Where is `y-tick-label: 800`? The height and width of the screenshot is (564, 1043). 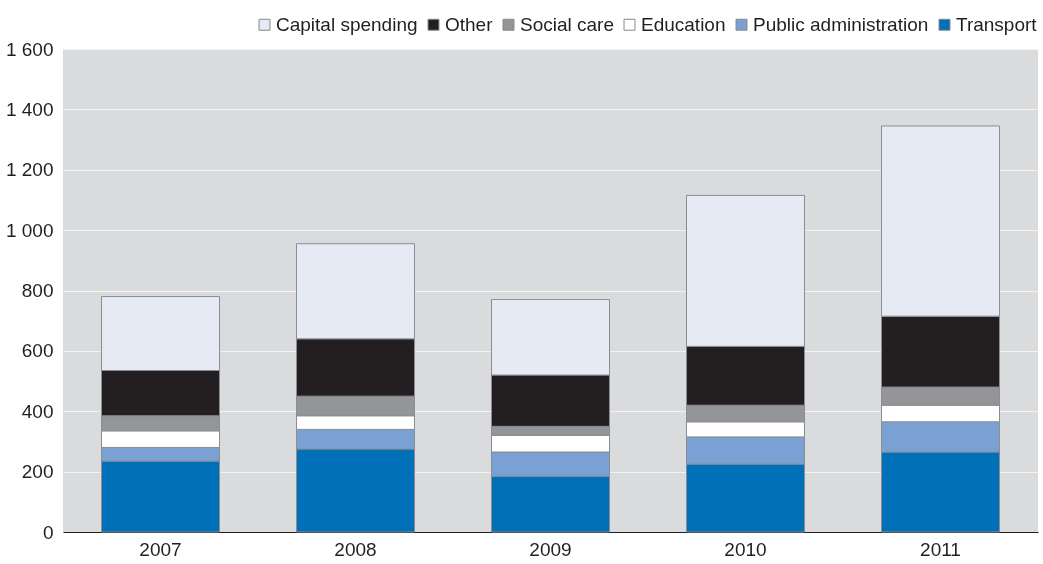
y-tick-label: 800 is located at coordinates (37, 290).